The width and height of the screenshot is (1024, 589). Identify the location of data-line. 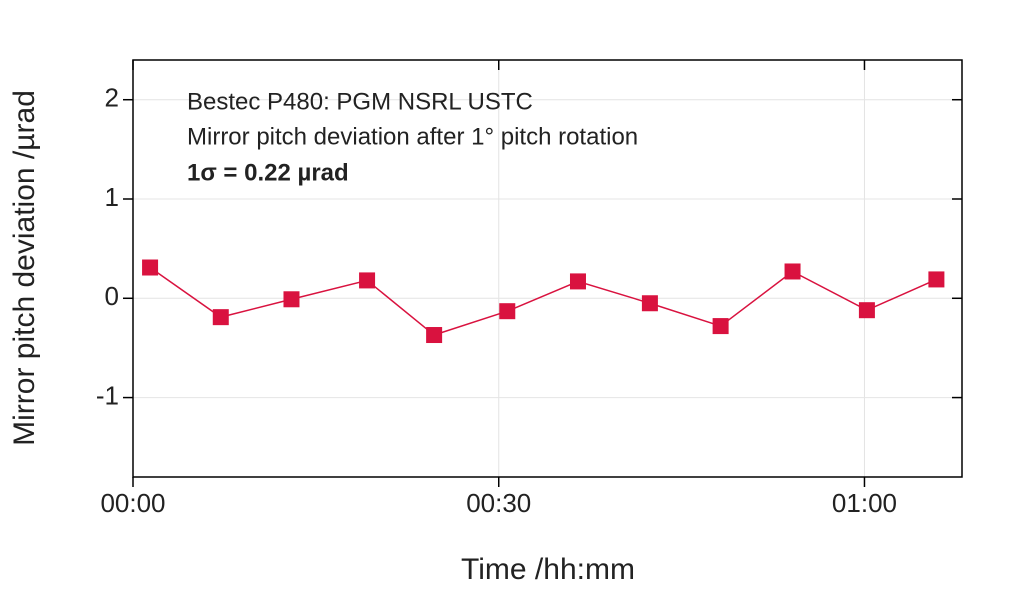
(543, 301).